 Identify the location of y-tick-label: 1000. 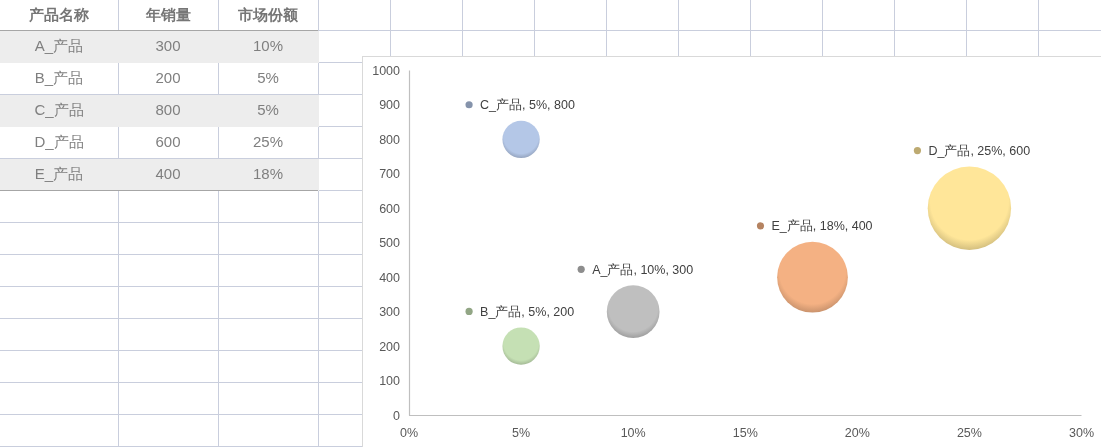
(386, 71).